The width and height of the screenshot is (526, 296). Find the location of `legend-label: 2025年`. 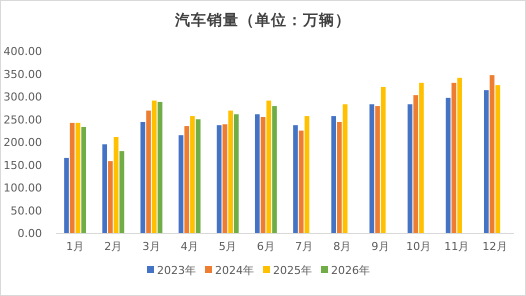

legend-label: 2025年 is located at coordinates (292, 270).